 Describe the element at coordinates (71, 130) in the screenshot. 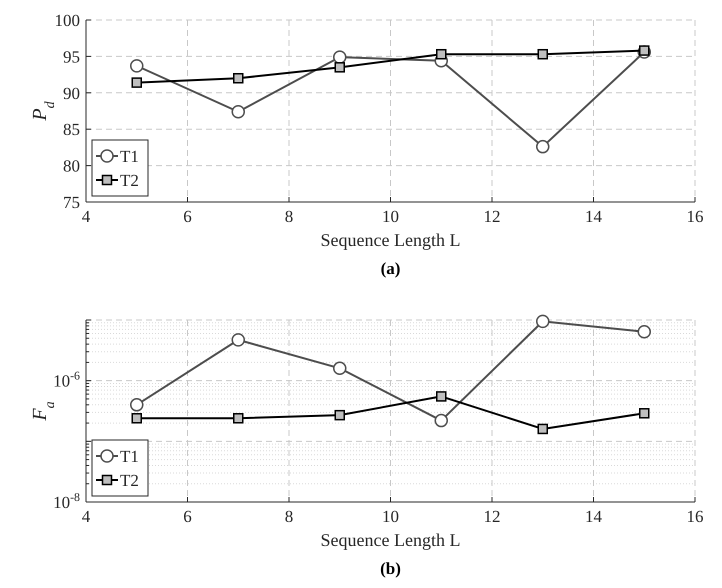

I see `y-tick-label: 85` at that location.